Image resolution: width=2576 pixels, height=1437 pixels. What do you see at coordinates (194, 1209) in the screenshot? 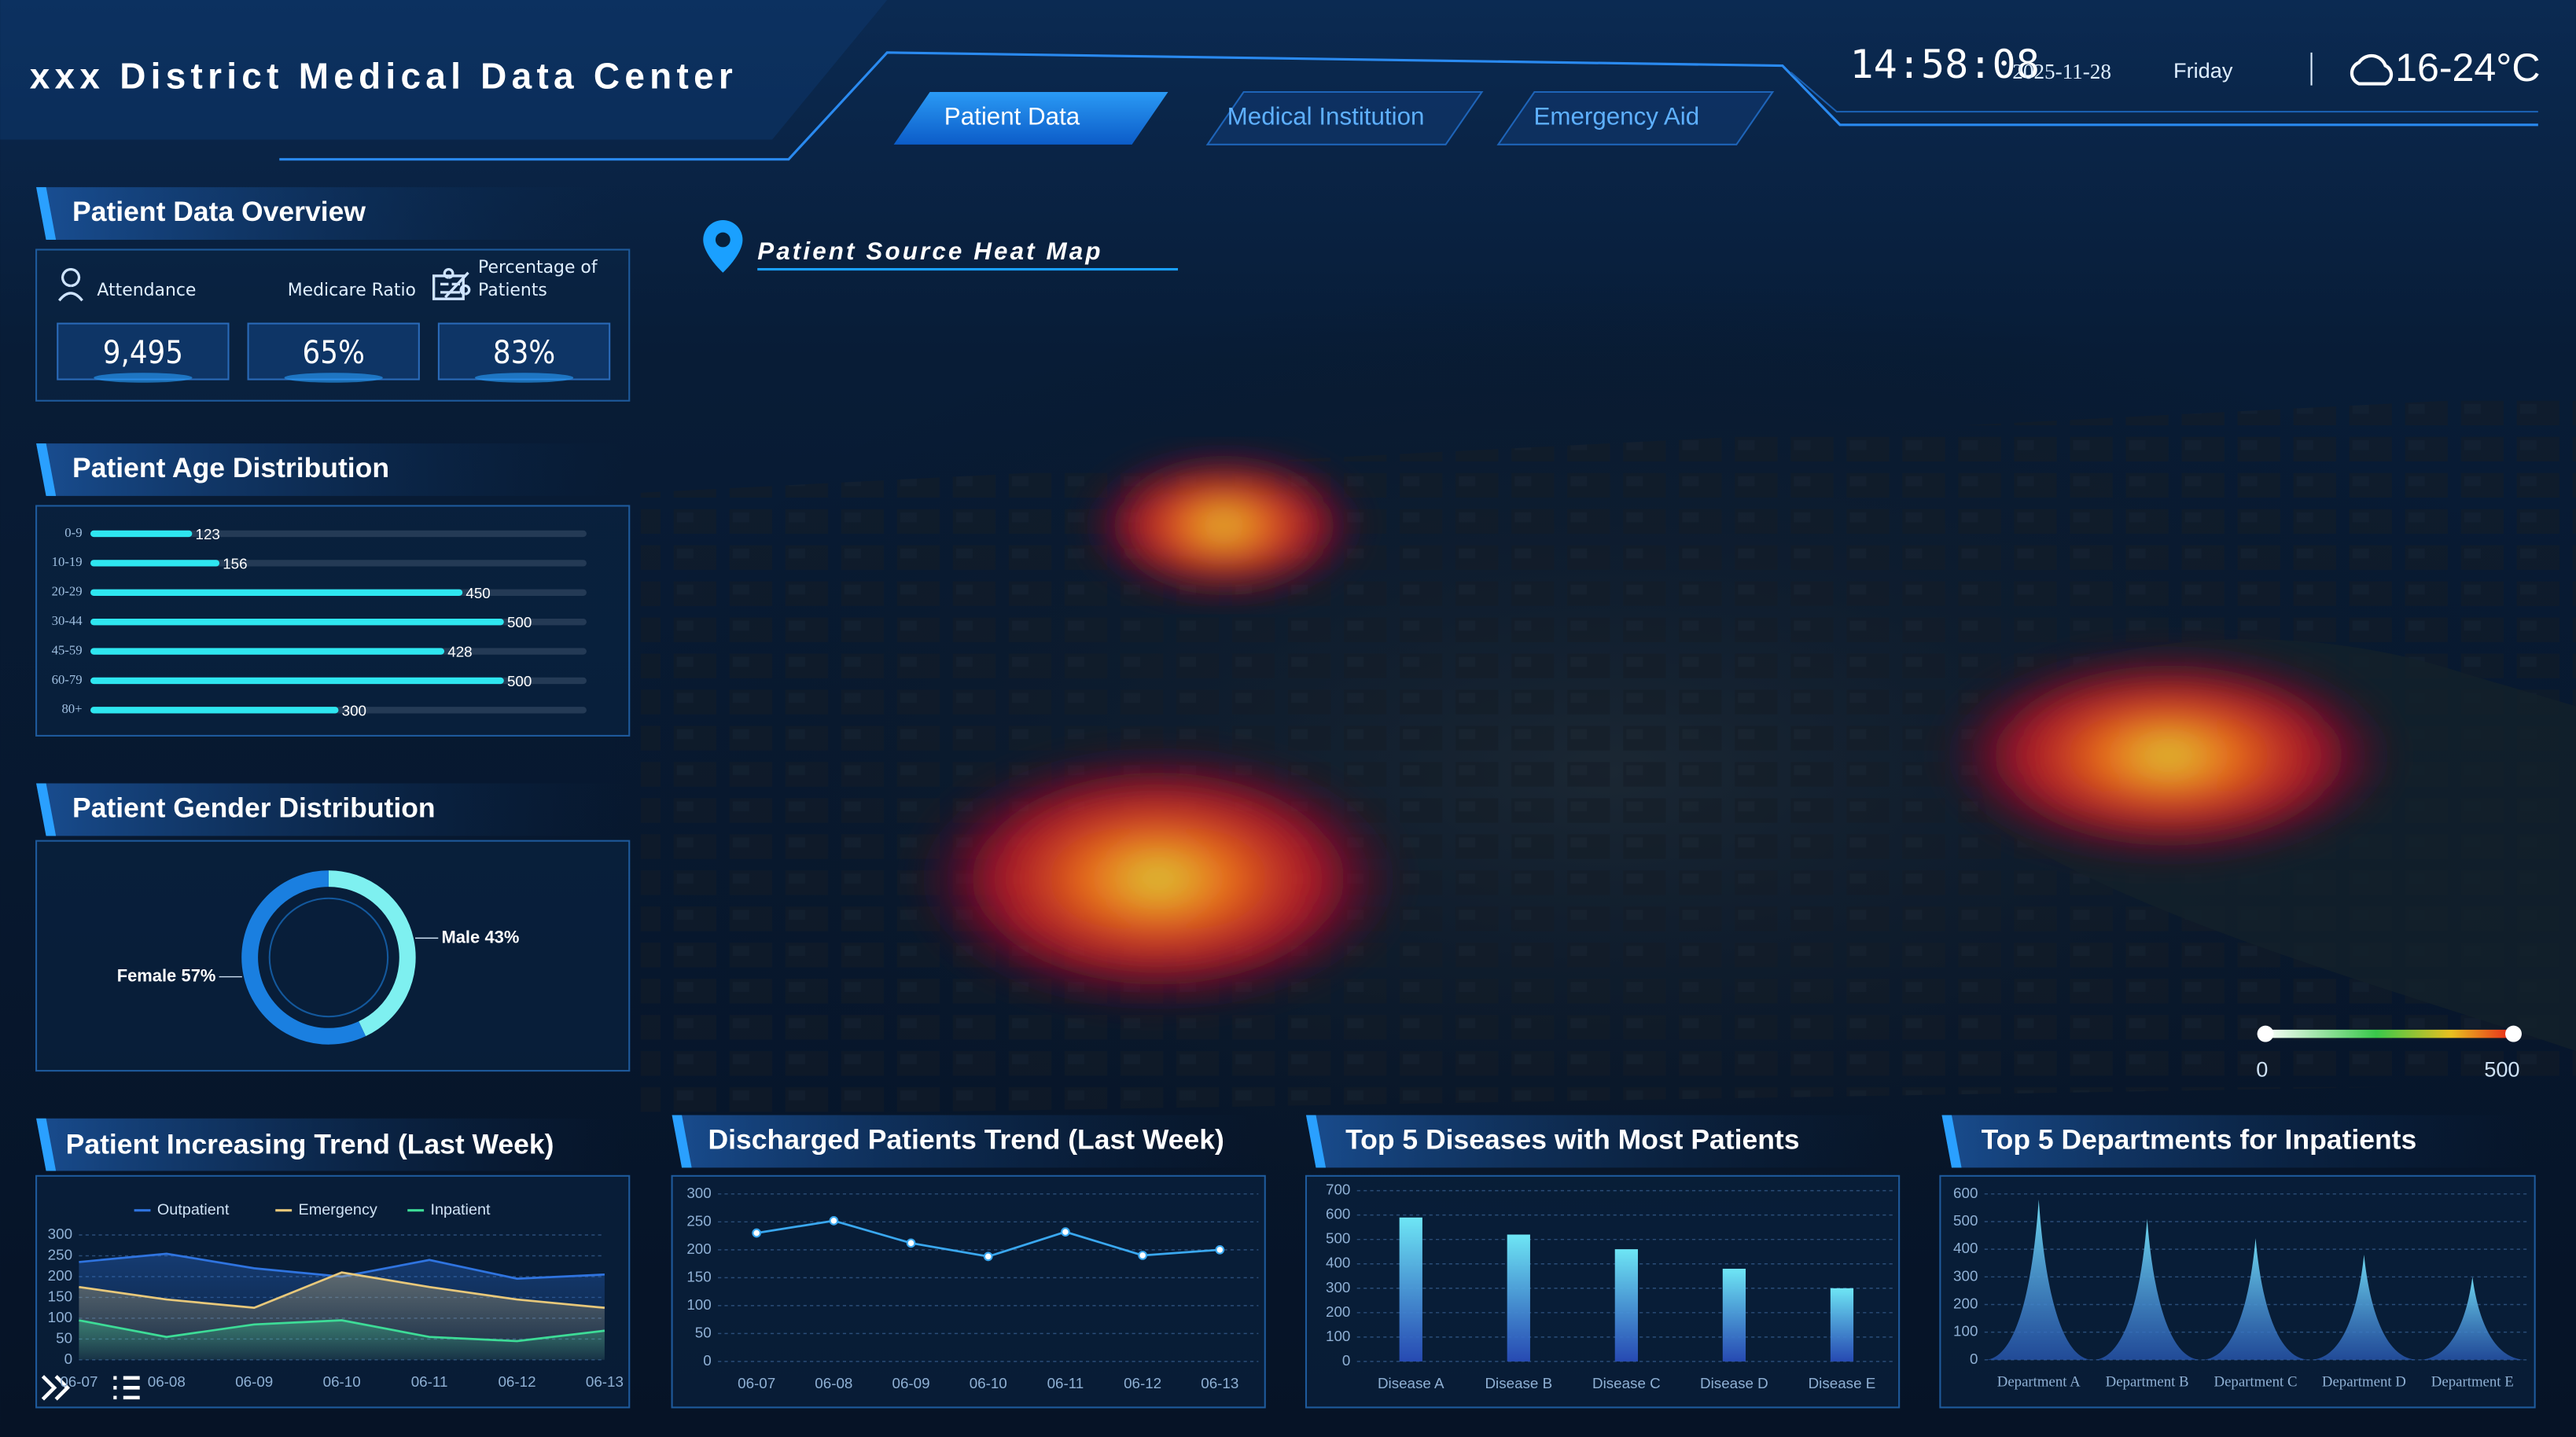
I see `legend-label: Outpatient` at bounding box center [194, 1209].